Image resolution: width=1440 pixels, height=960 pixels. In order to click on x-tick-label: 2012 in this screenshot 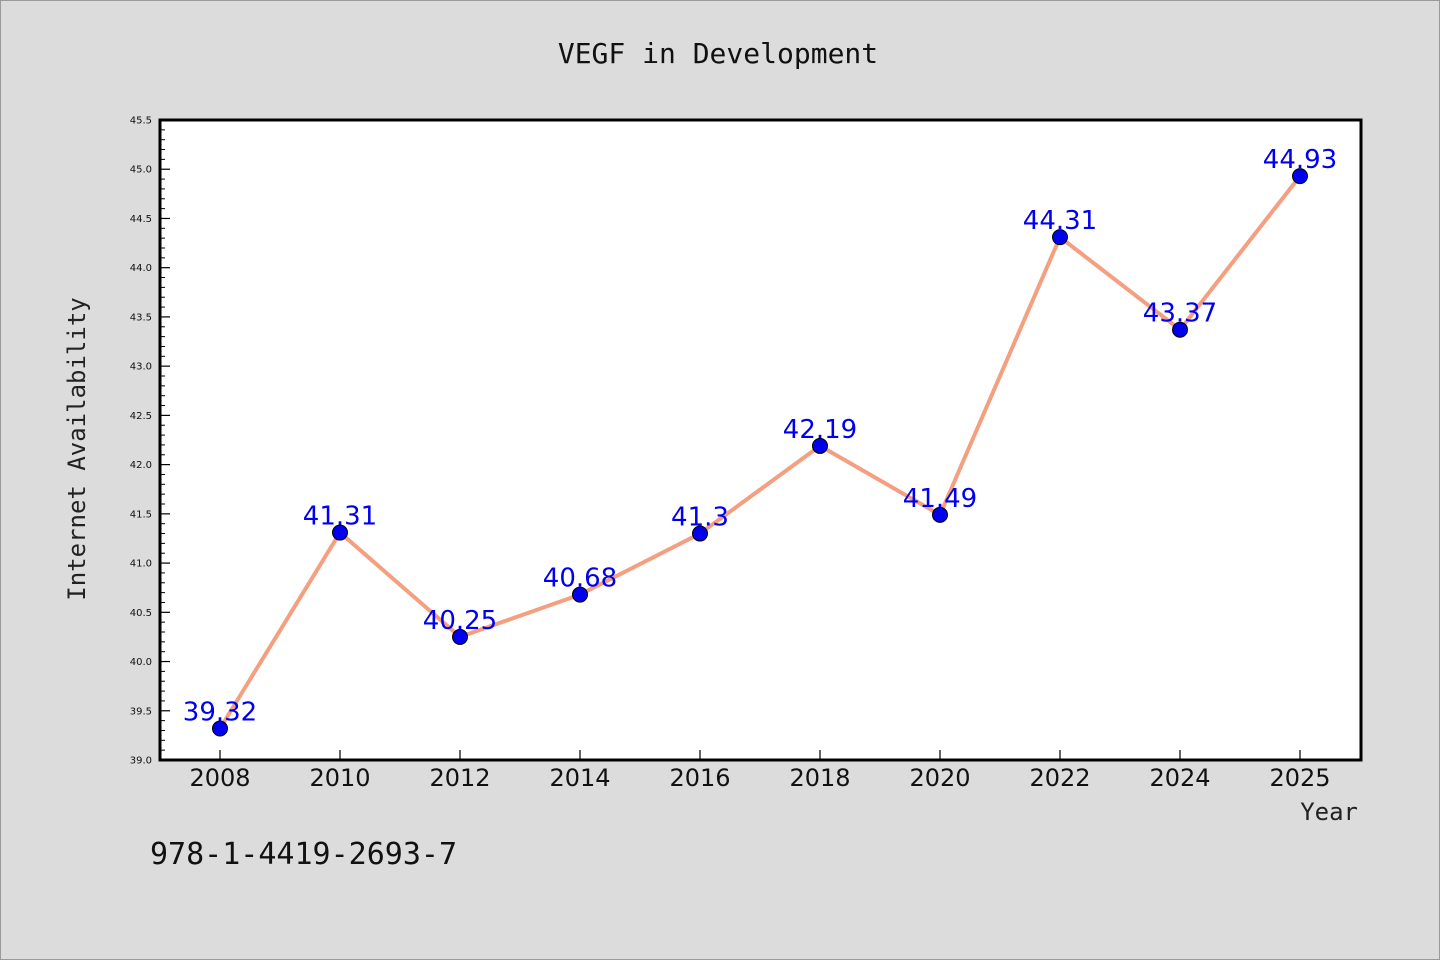, I will do `click(459, 778)`.